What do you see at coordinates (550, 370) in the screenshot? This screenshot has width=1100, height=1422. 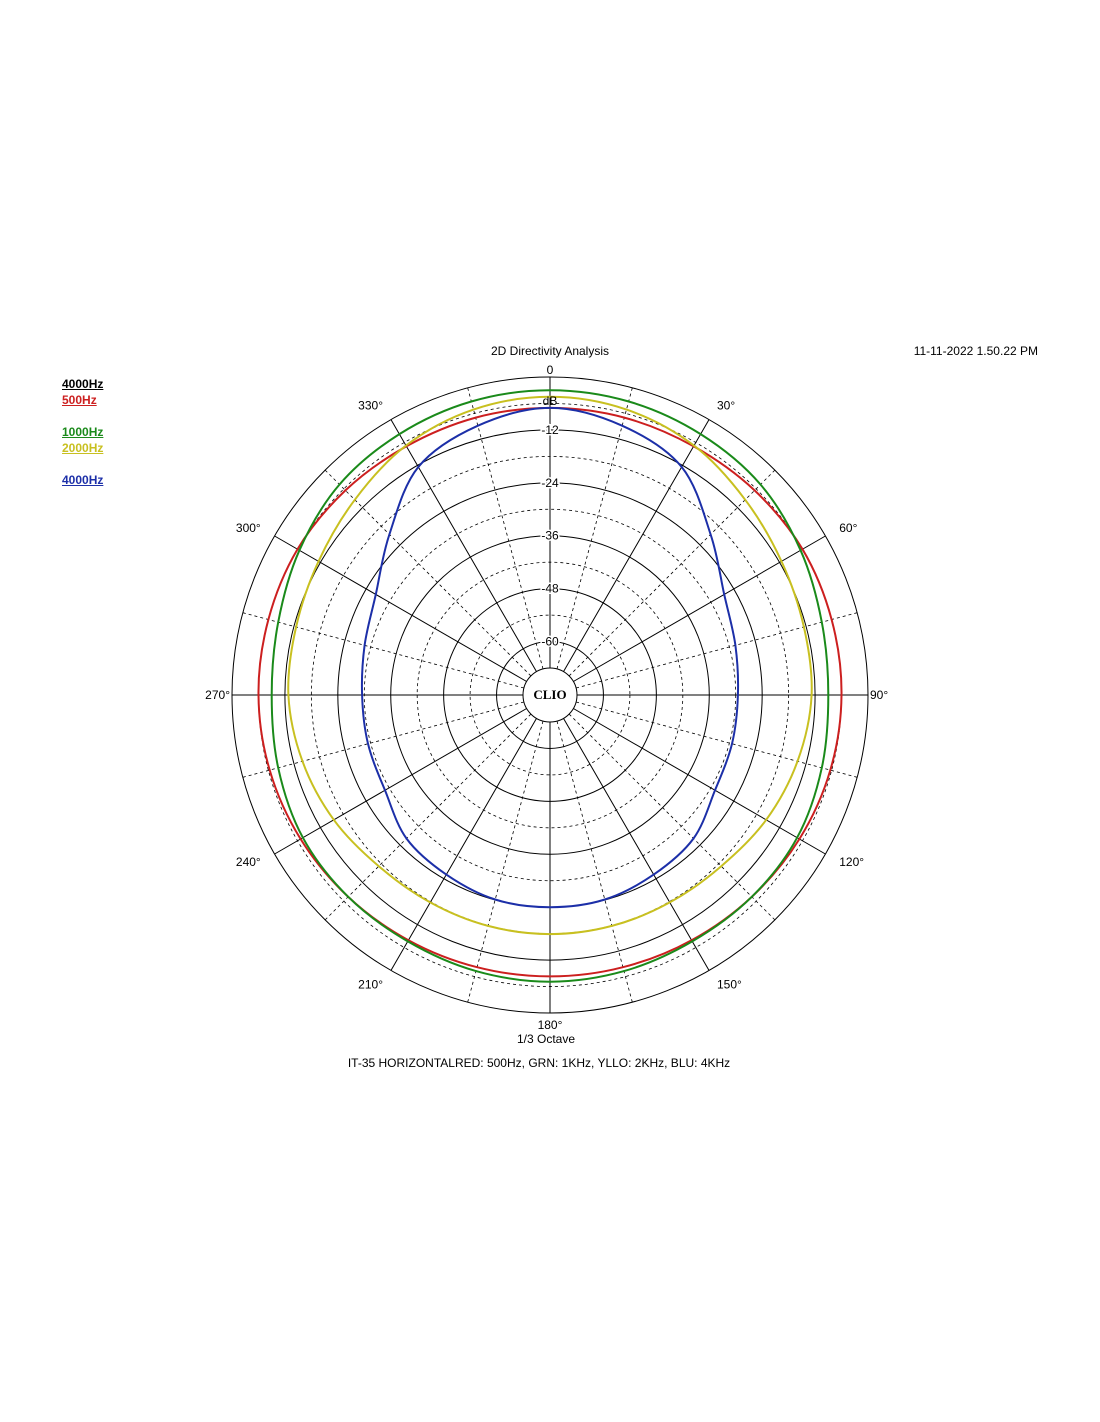 I see `angle-label: 0` at bounding box center [550, 370].